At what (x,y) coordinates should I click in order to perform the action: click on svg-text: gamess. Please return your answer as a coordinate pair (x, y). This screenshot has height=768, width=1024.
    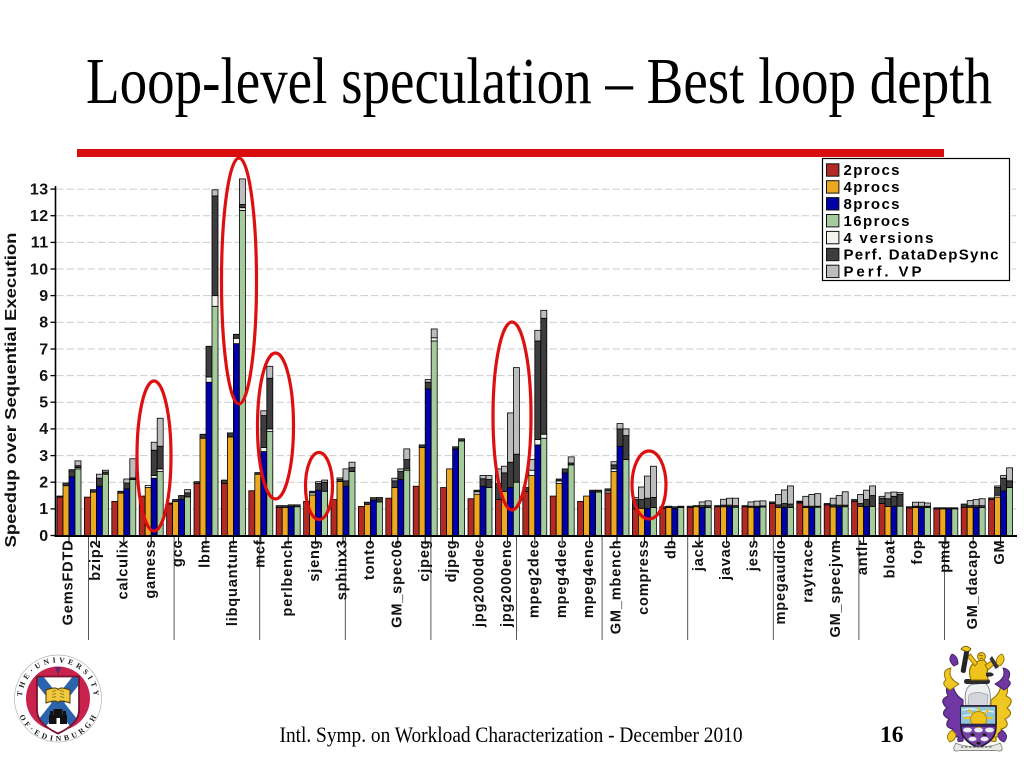
    Looking at the image, I should click on (151, 569).